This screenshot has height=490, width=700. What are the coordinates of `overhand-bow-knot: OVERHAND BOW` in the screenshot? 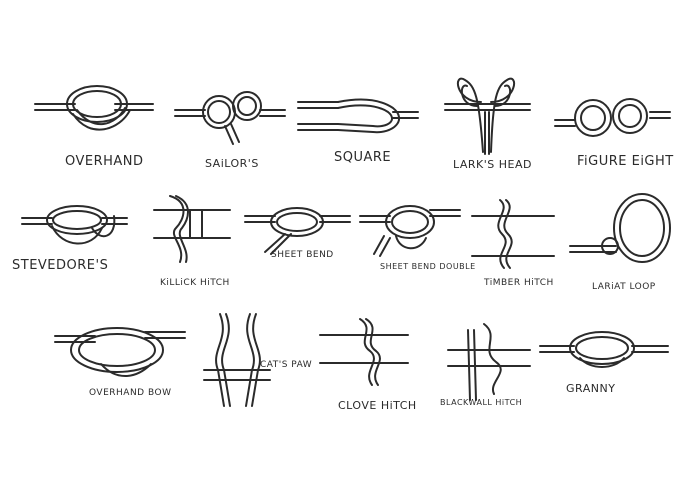 It's located at (120, 365).